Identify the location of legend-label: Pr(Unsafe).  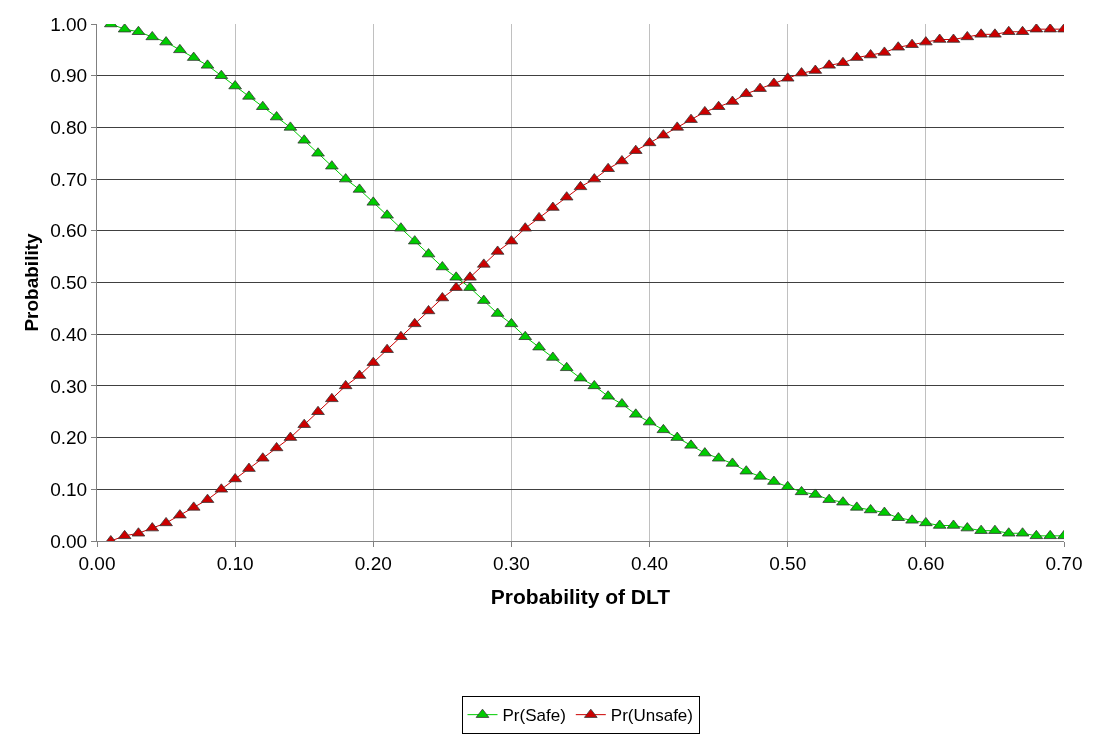
(651, 716).